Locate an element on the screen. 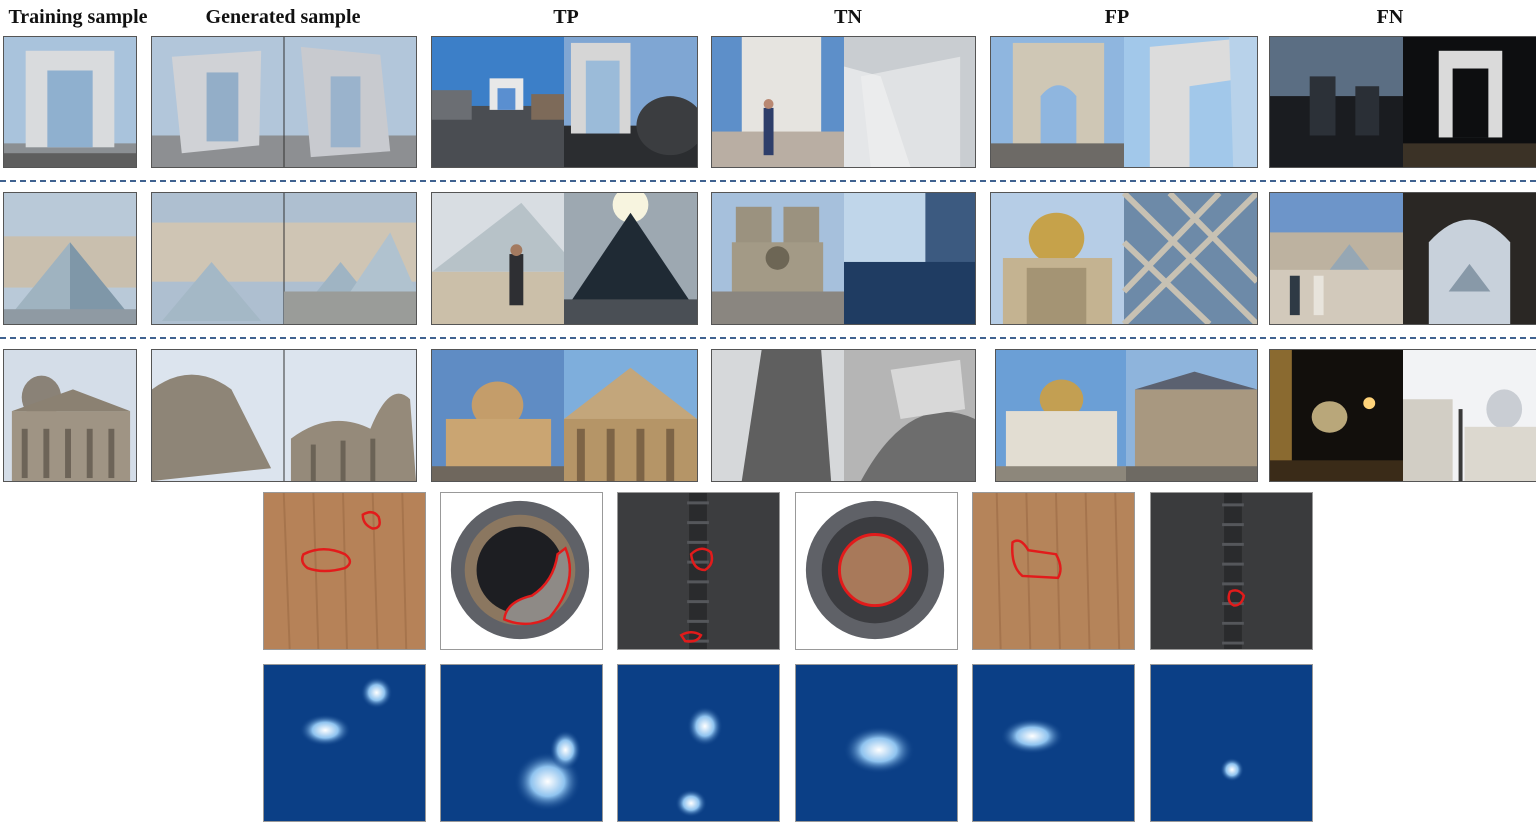 The image size is (1536, 824). header-fn: FN is located at coordinates (1390, 17).